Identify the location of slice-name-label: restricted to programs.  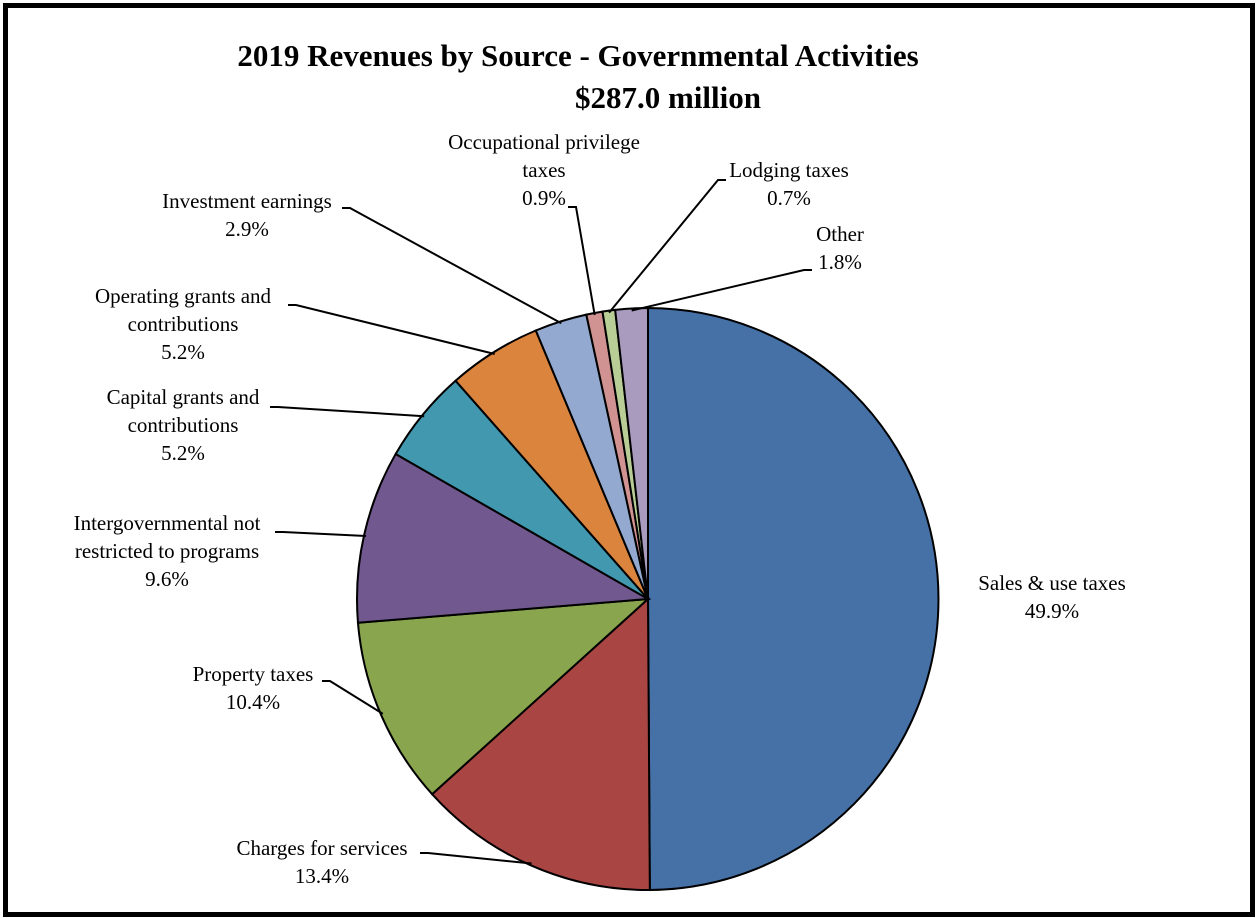
(167, 551).